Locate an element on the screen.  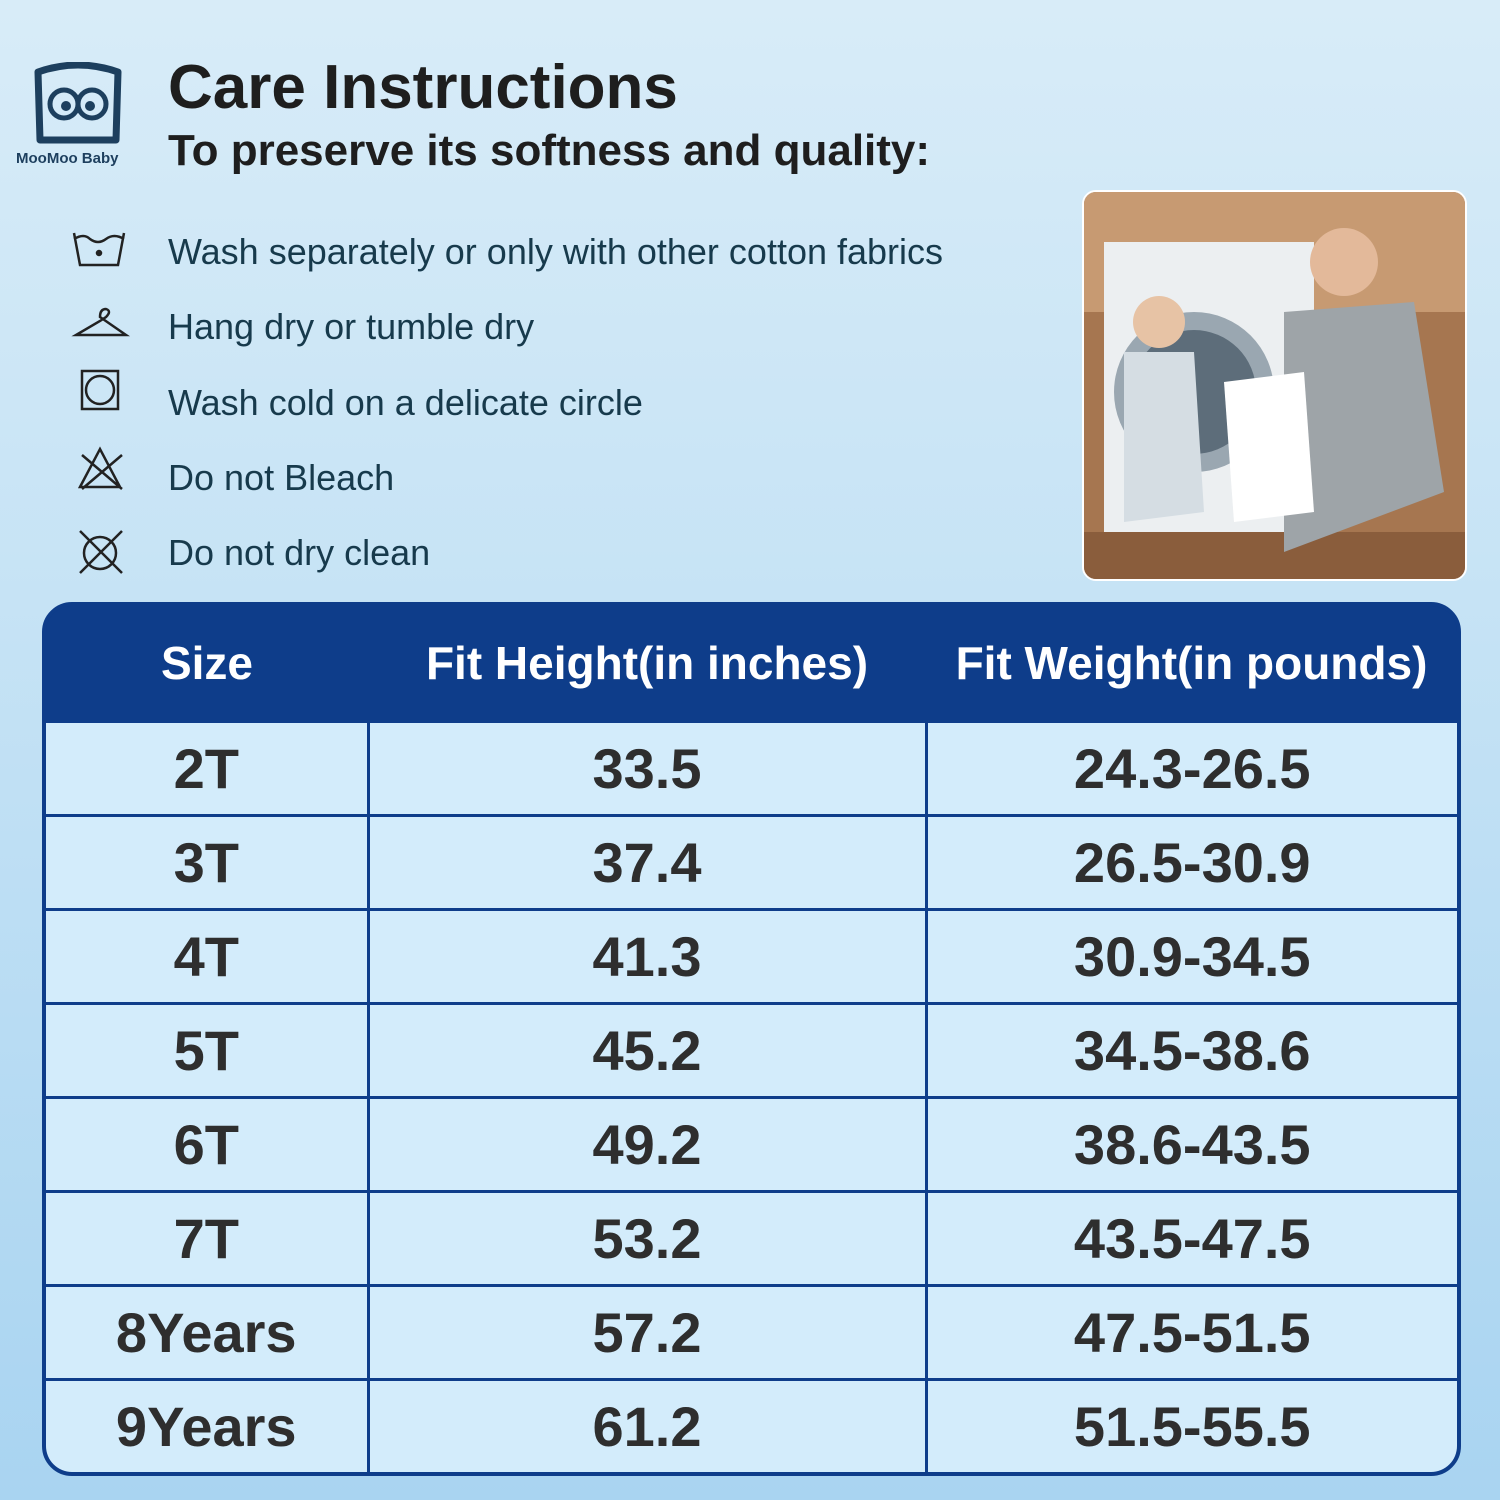
column-header: Size is located at coordinates (207, 664).